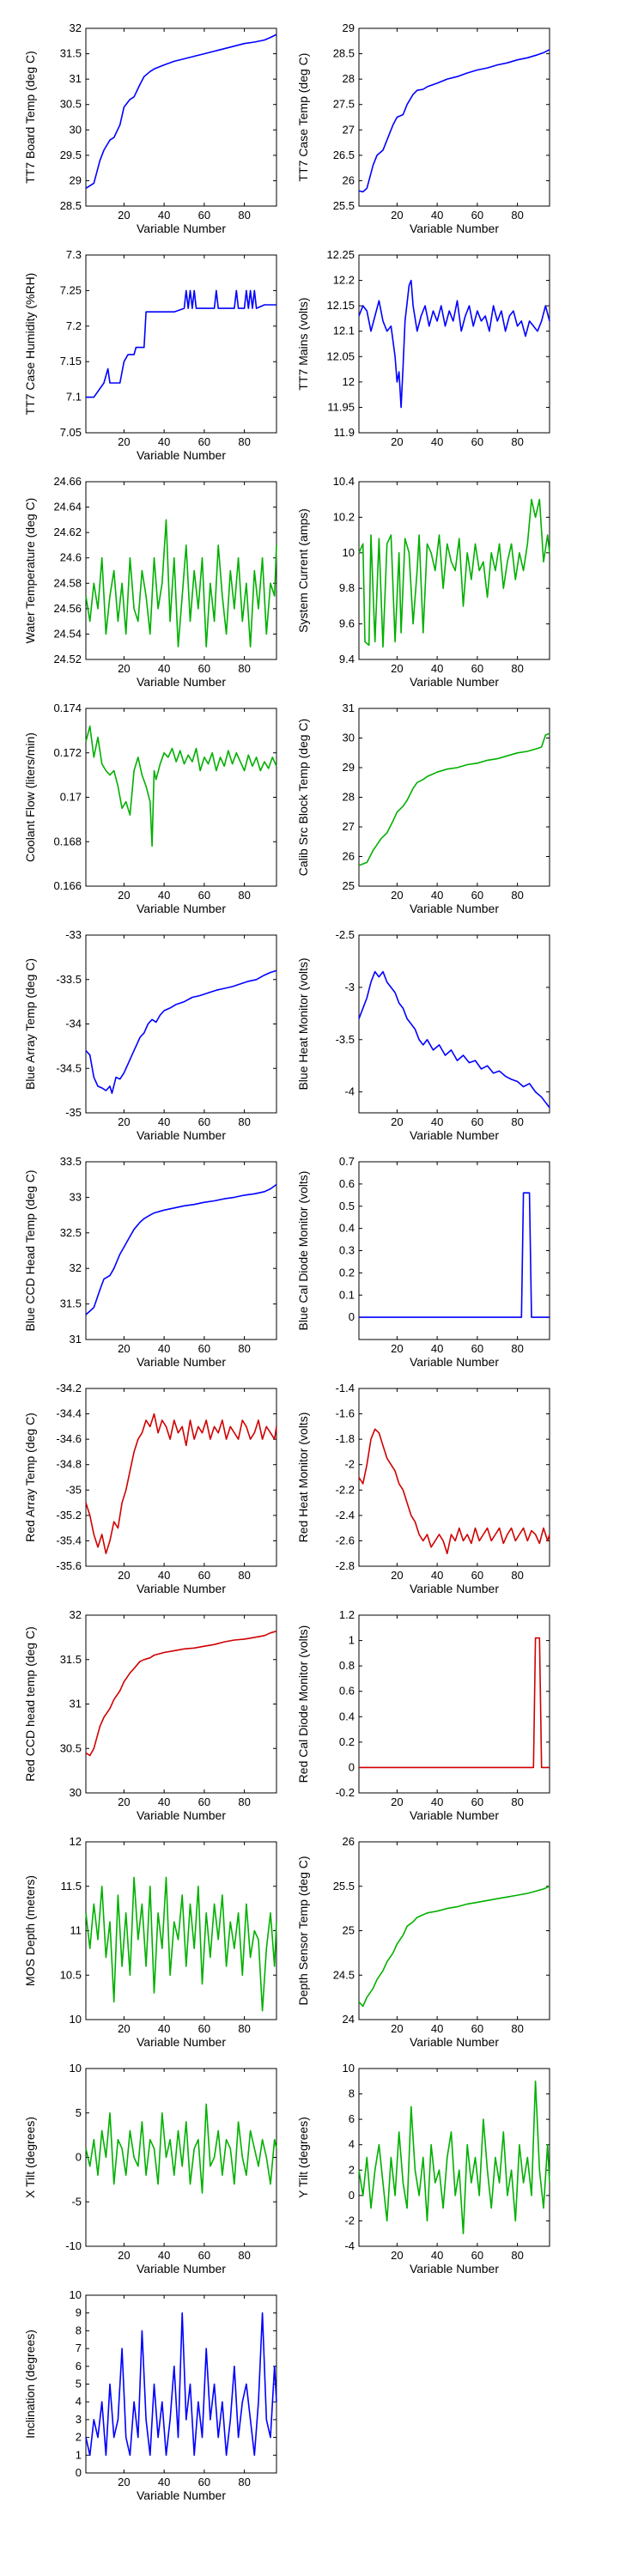 The height and width of the screenshot is (2576, 644). Describe the element at coordinates (349, 2019) in the screenshot. I see `y-tick-label: 24` at that location.